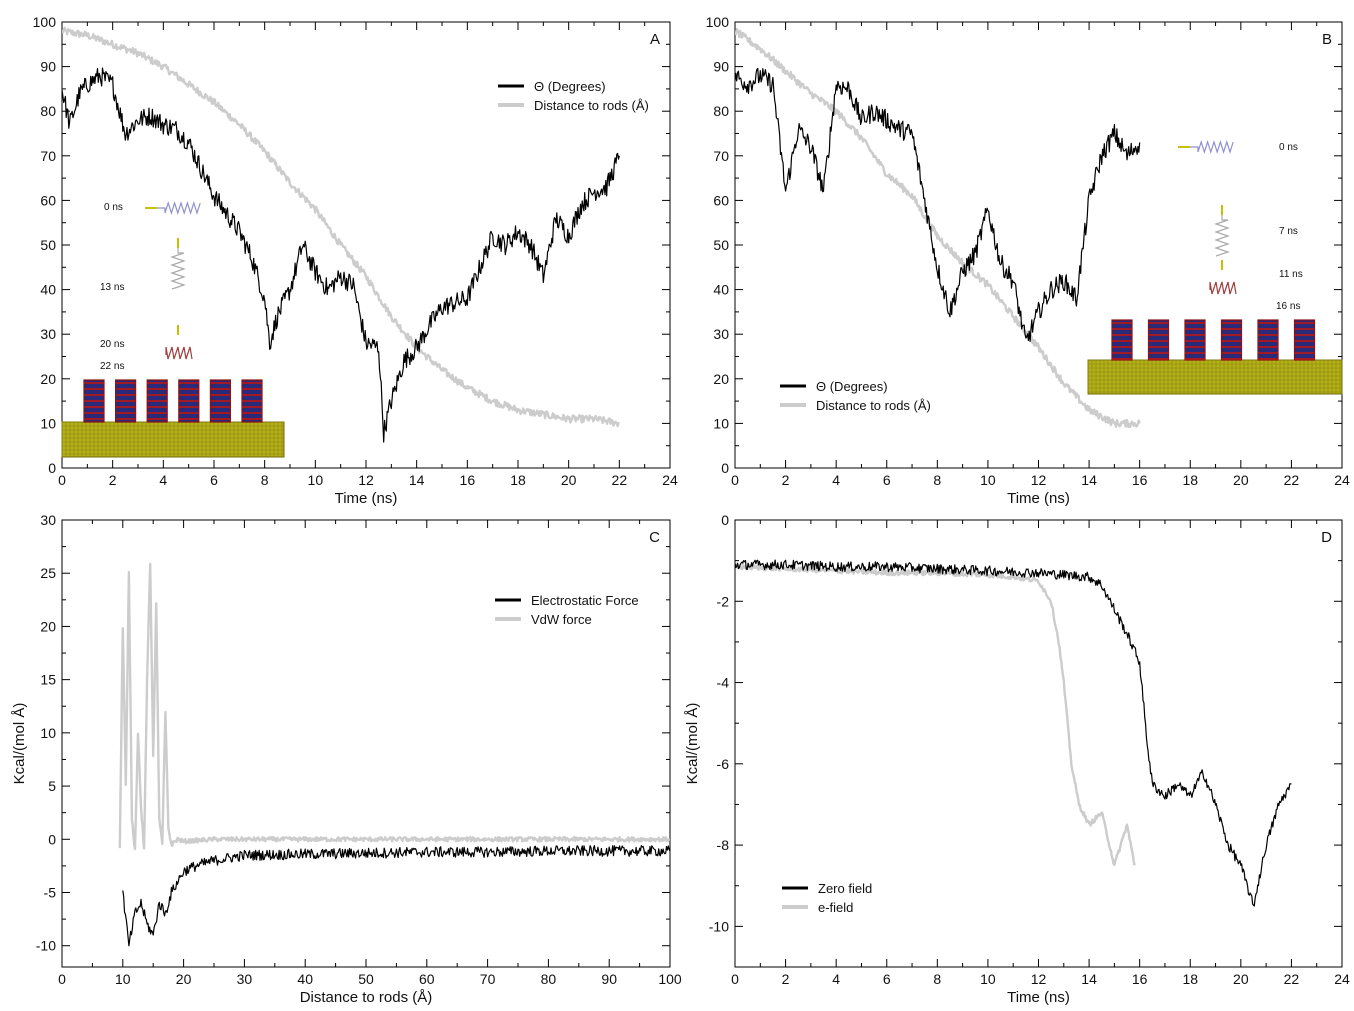  Describe the element at coordinates (723, 683) in the screenshot. I see `y-tick-label: -4` at that location.